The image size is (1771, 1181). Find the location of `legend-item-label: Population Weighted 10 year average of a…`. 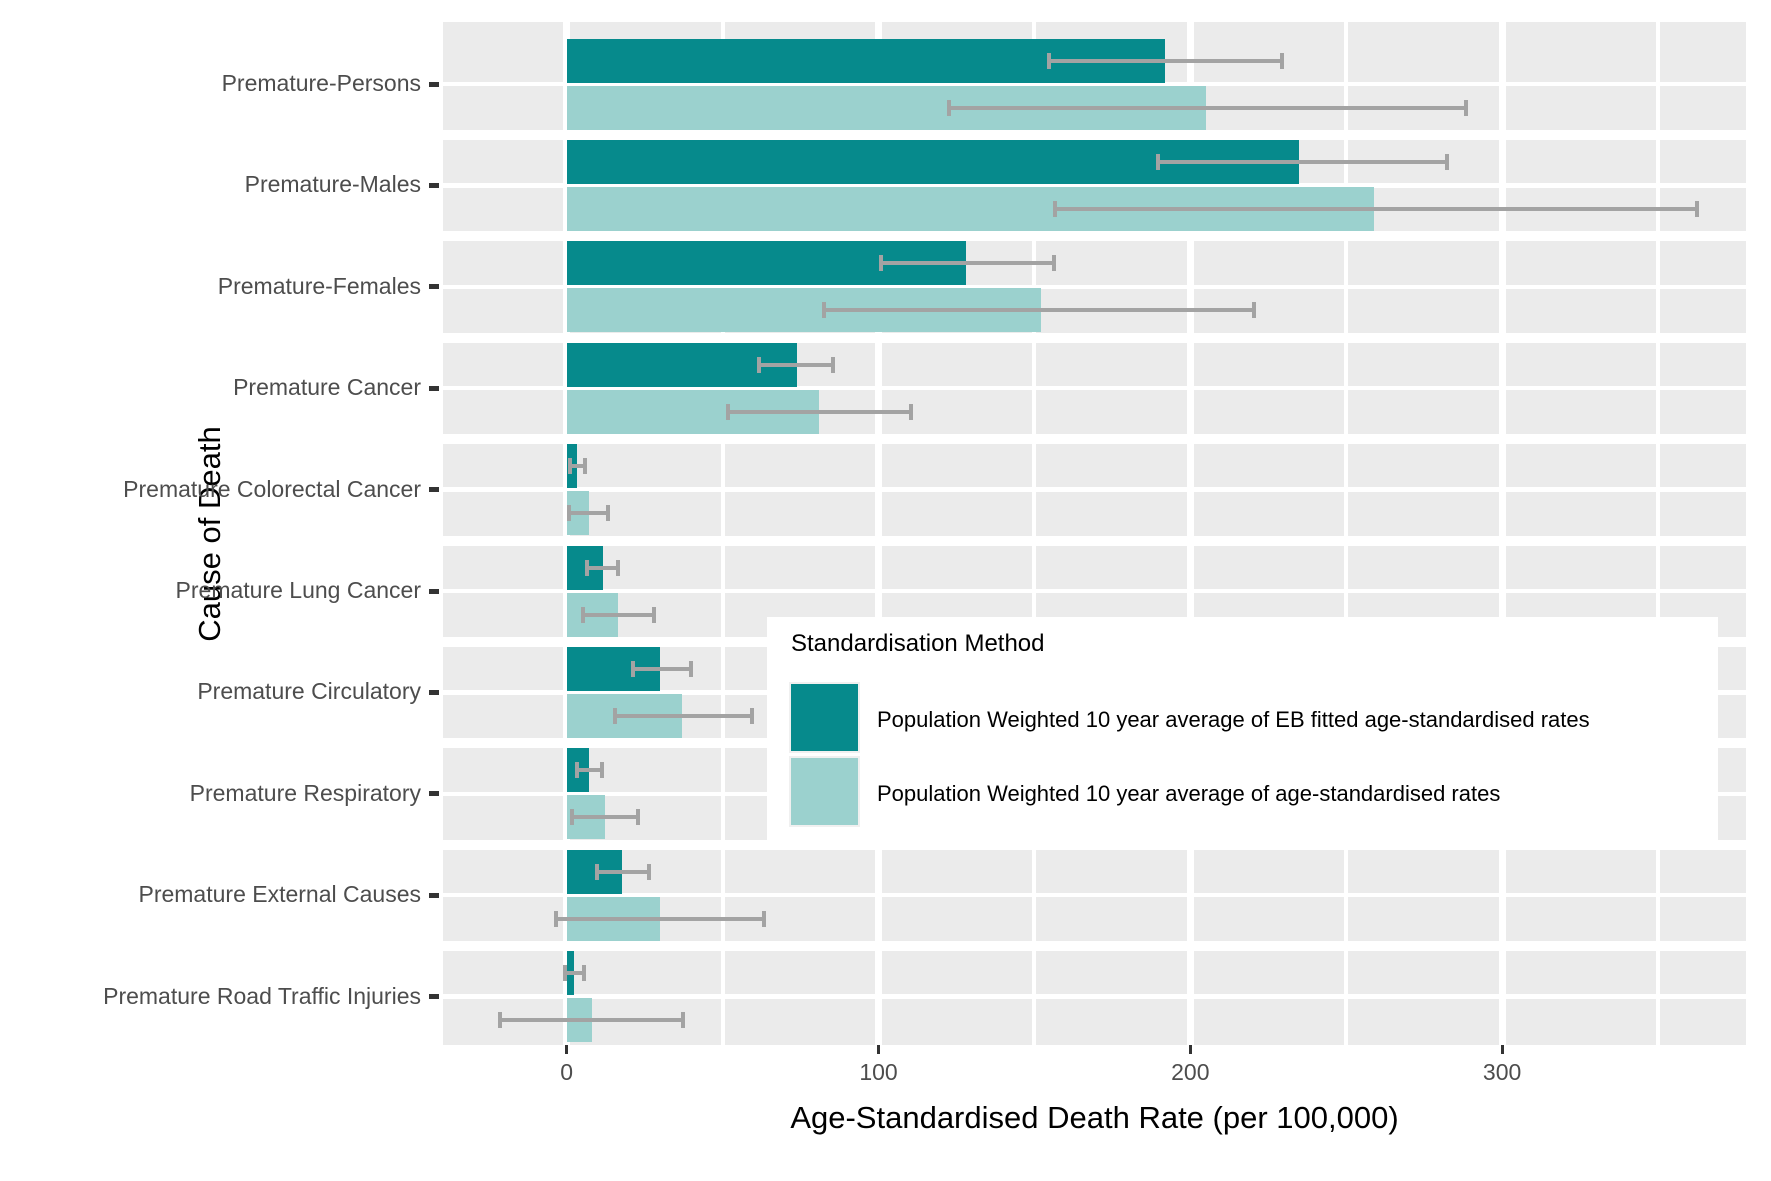

legend-item-label: Population Weighted 10 year average of a… is located at coordinates (1189, 793).